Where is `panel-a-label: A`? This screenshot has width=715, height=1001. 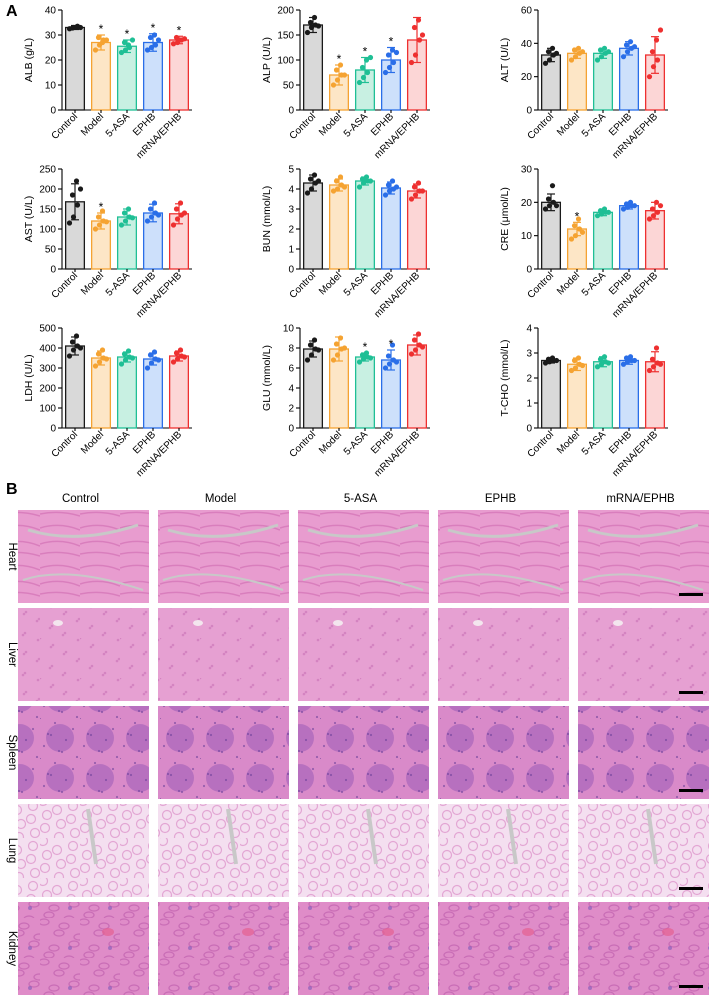 panel-a-label: A is located at coordinates (12, 11).